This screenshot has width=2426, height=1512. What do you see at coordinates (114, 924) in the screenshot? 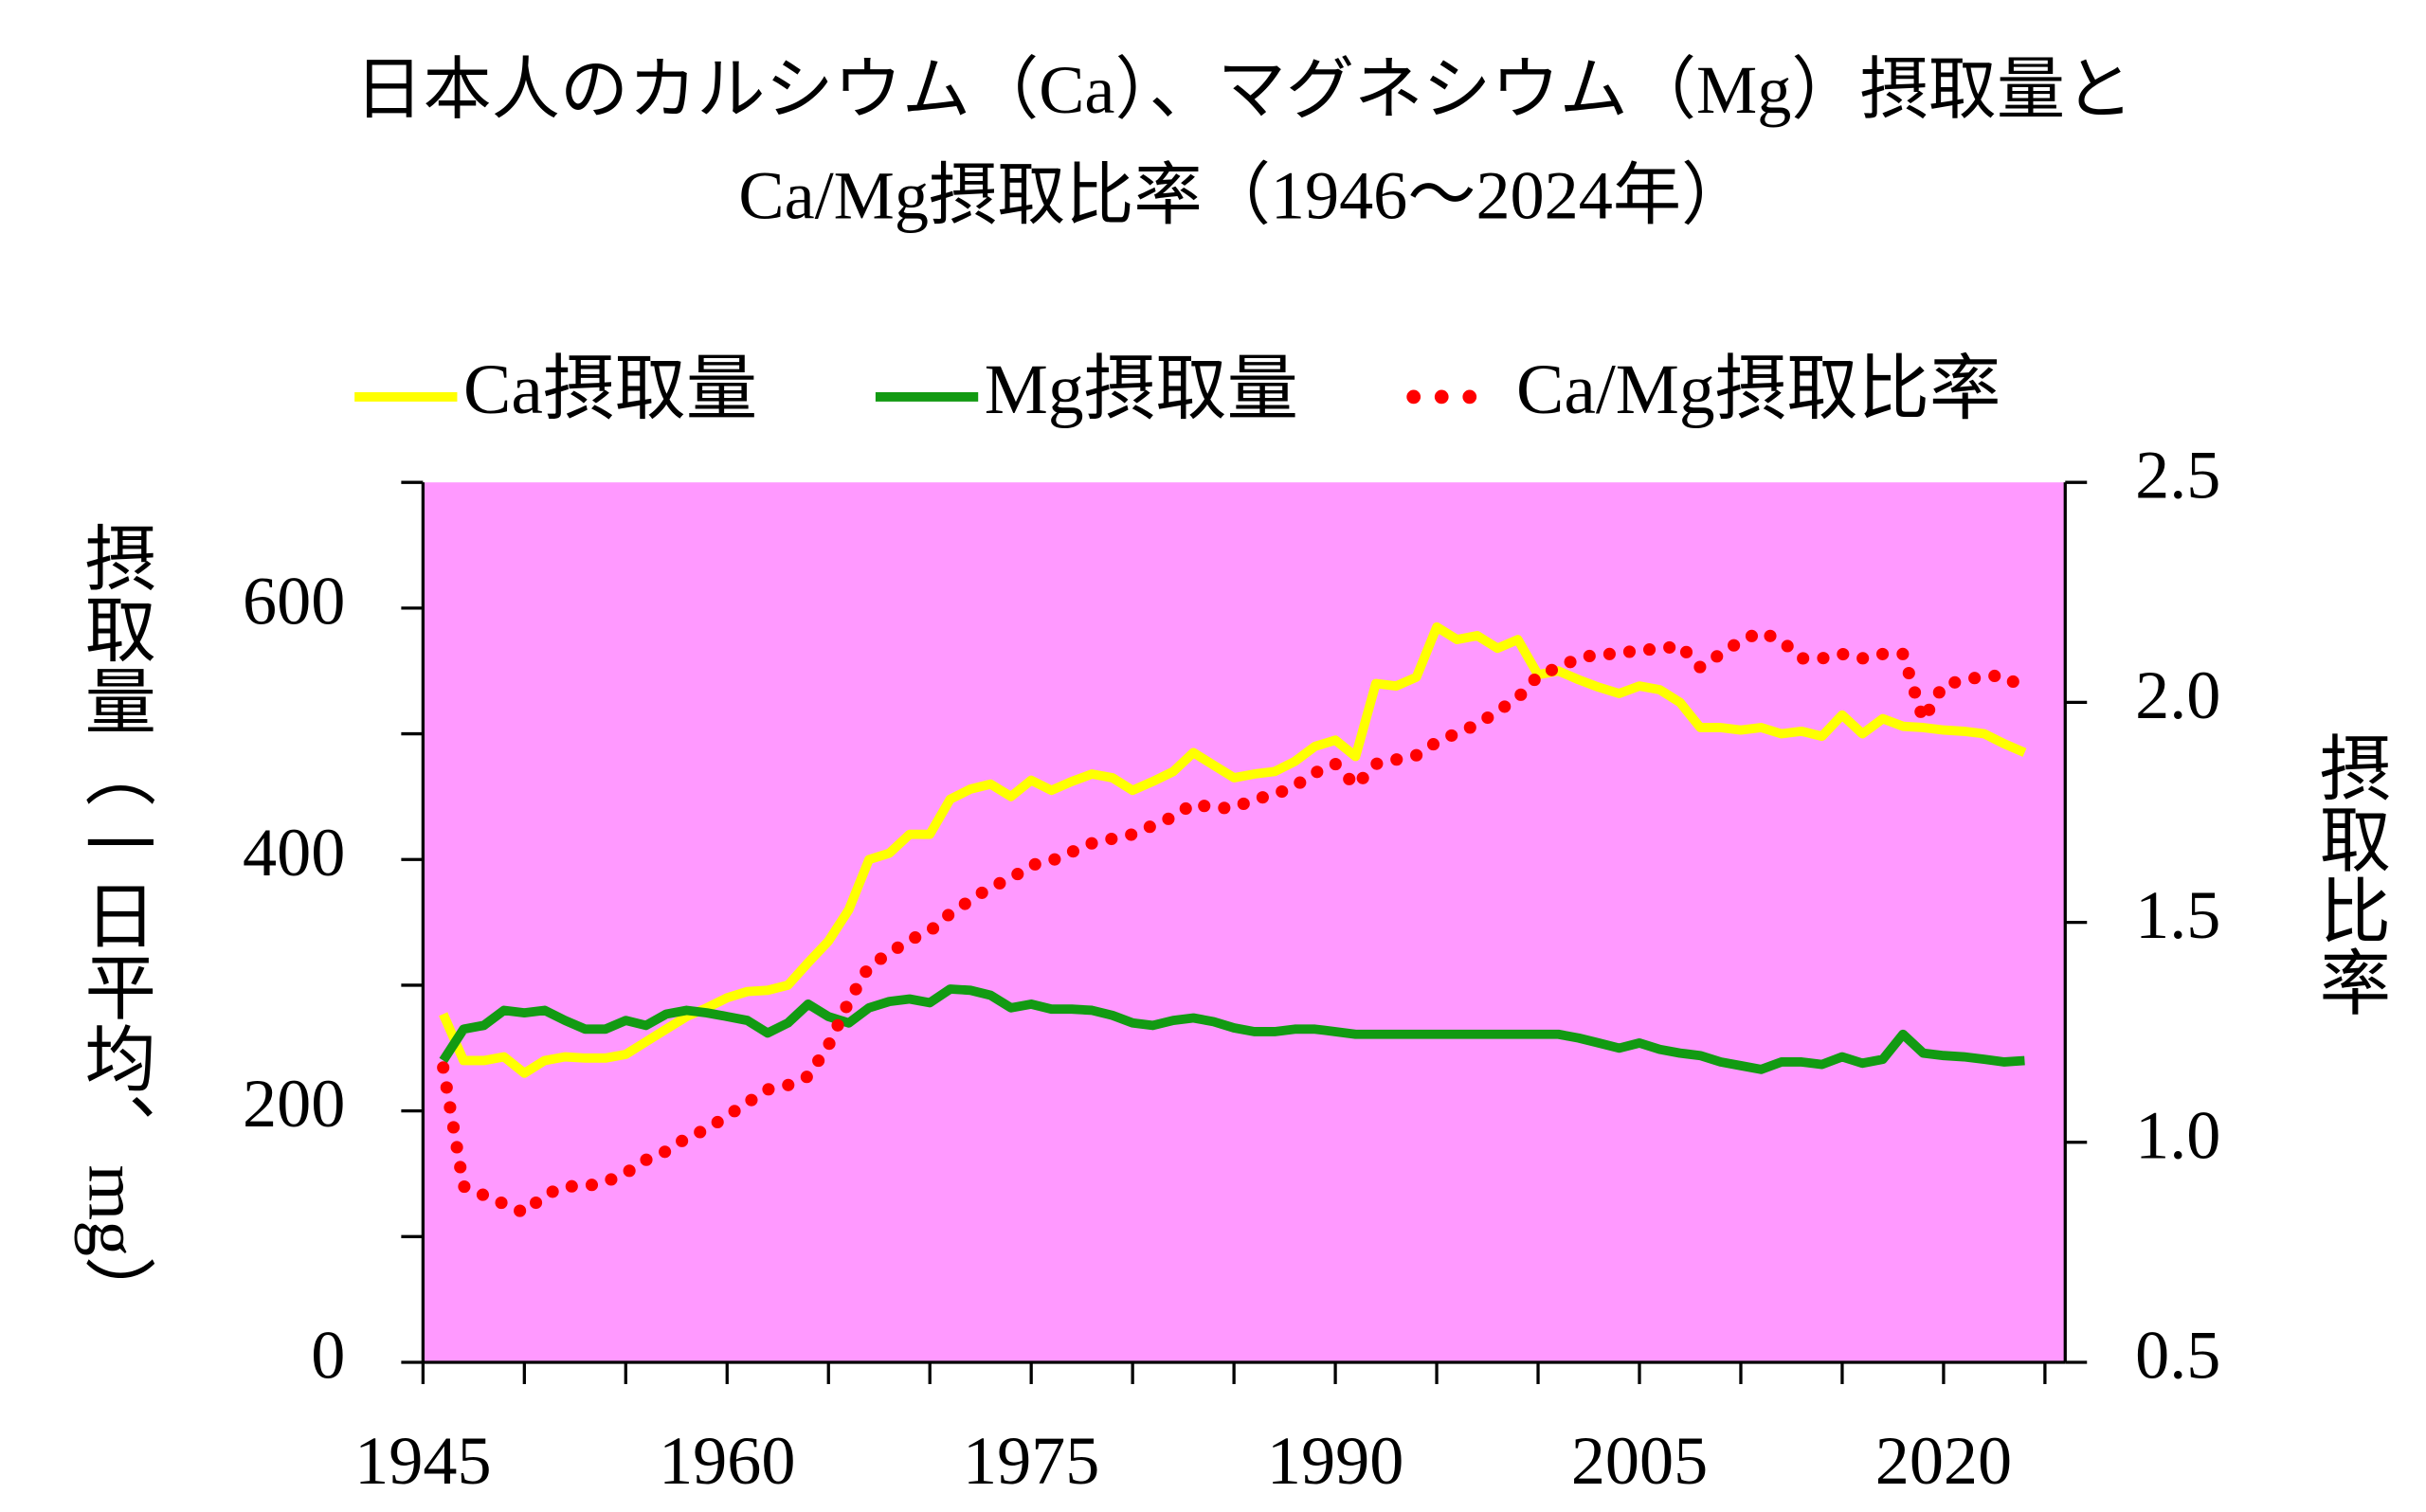
I see `y-axis-label: 摂取量（一日平均、mg）` at bounding box center [114, 924].